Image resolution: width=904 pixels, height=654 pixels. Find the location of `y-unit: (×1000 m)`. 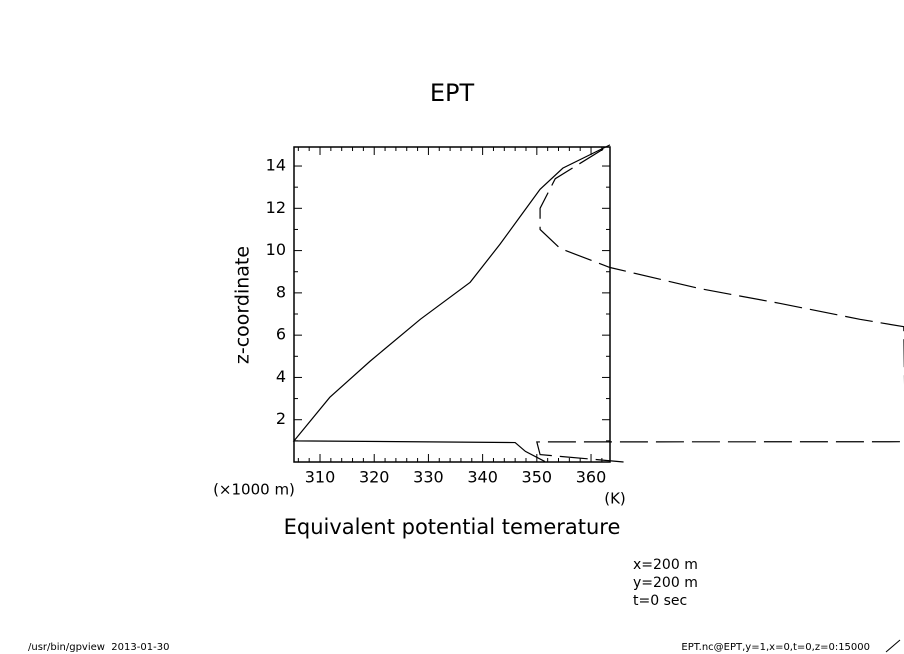

y-unit: (×1000 m) is located at coordinates (254, 490).